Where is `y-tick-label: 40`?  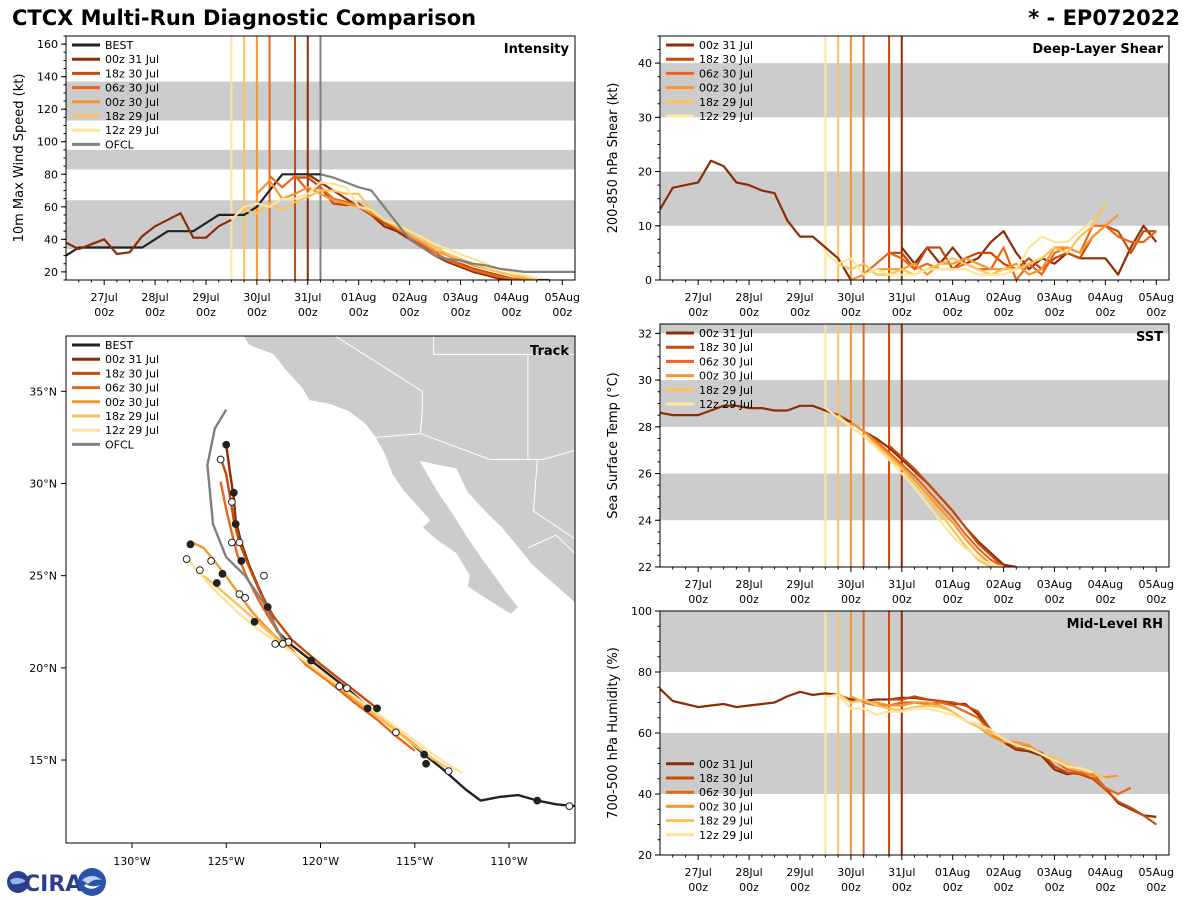
y-tick-label: 40 is located at coordinates (51, 239).